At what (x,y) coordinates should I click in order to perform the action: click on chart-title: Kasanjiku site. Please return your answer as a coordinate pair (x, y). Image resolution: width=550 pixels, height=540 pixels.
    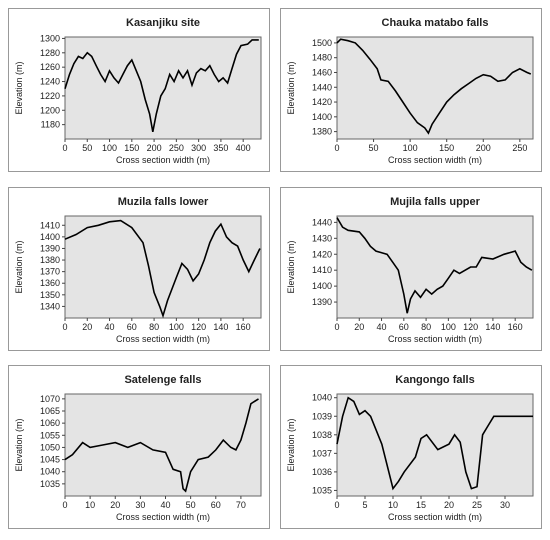
    Looking at the image, I should click on (163, 23).